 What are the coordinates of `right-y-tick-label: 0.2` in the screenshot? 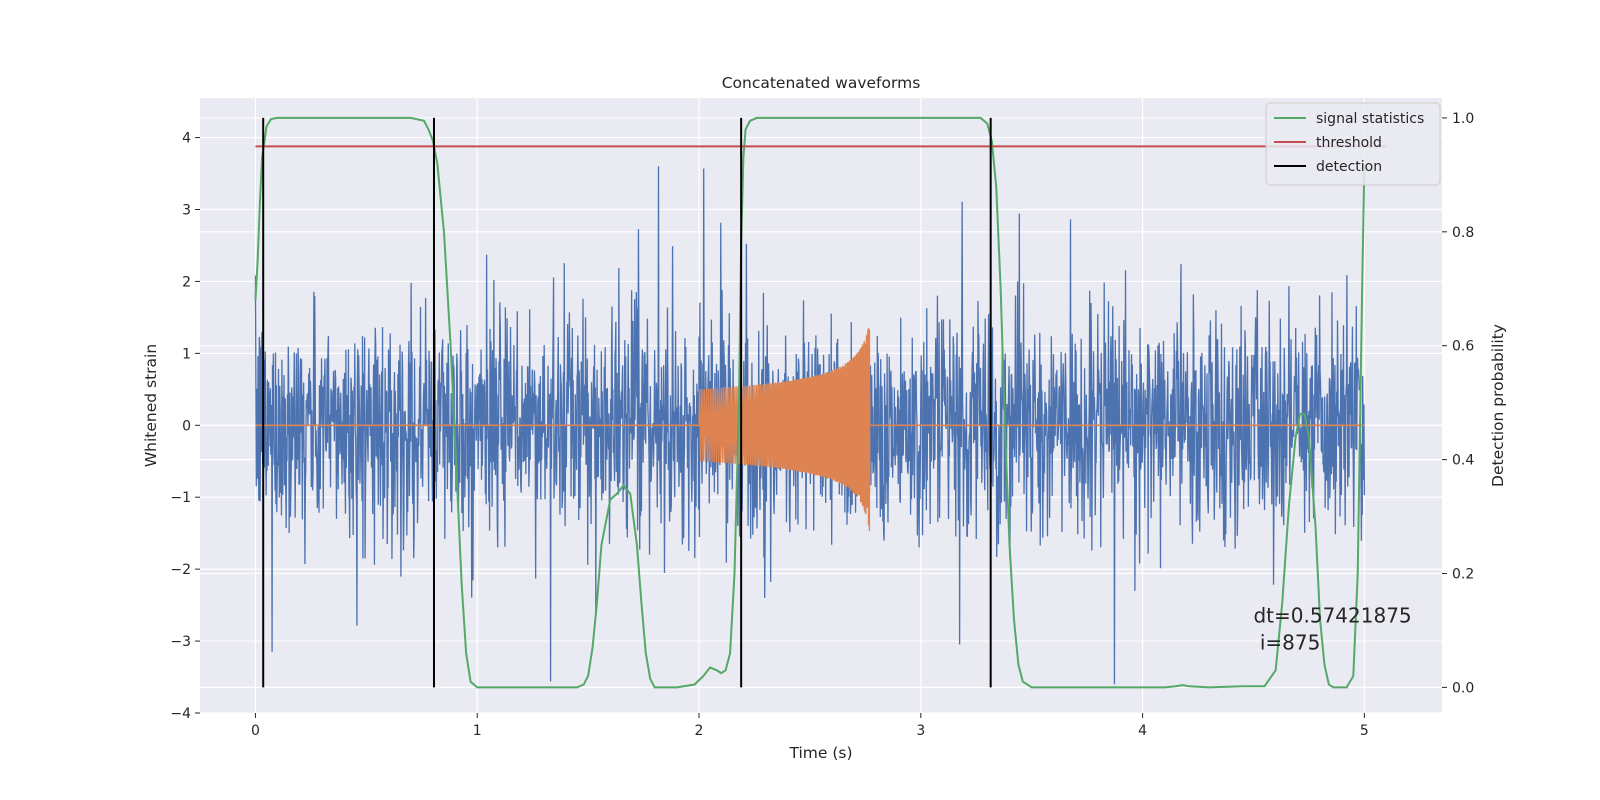 It's located at (1463, 574).